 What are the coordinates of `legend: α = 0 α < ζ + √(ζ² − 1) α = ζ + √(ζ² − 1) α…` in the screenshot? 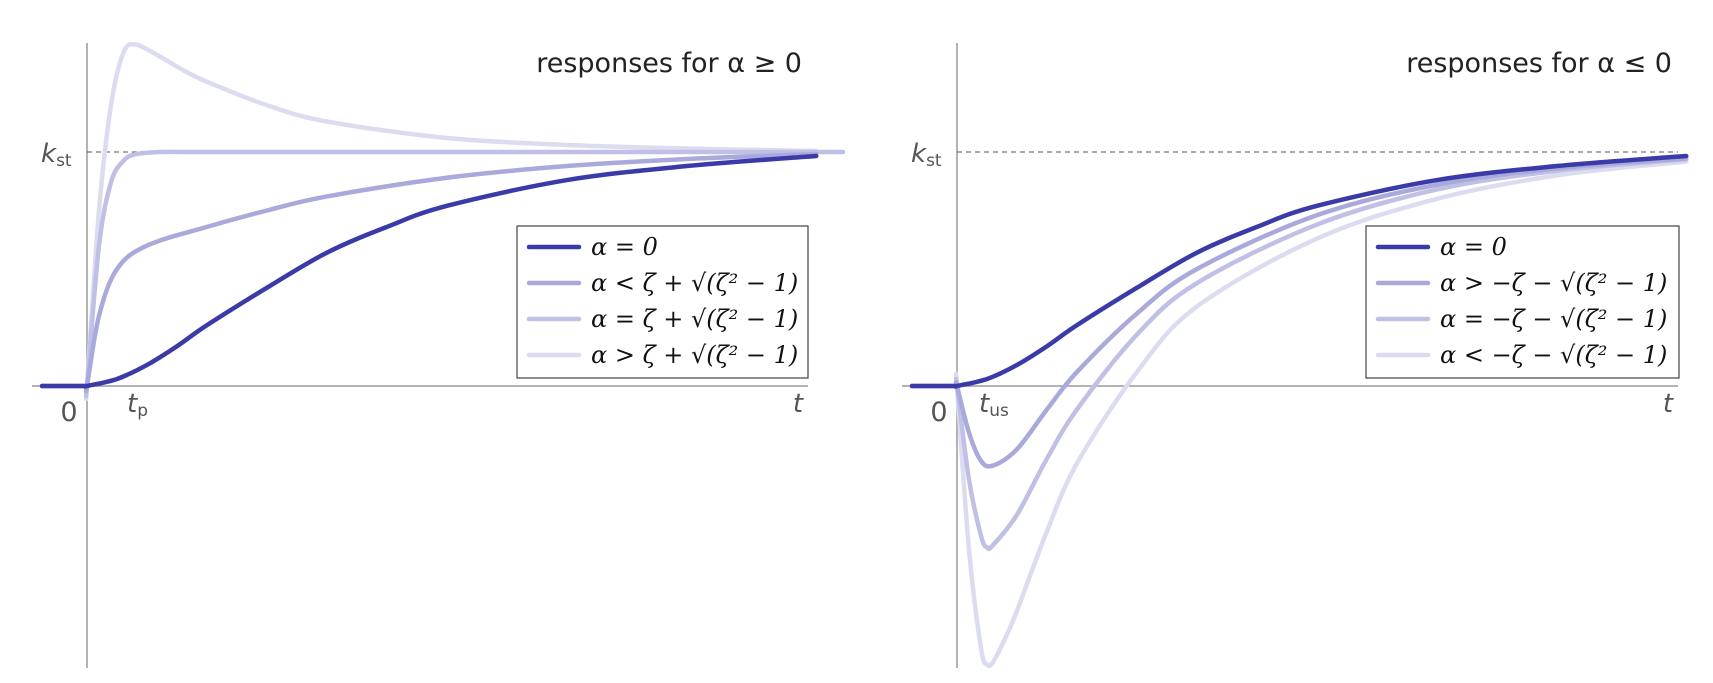 It's located at (662, 302).